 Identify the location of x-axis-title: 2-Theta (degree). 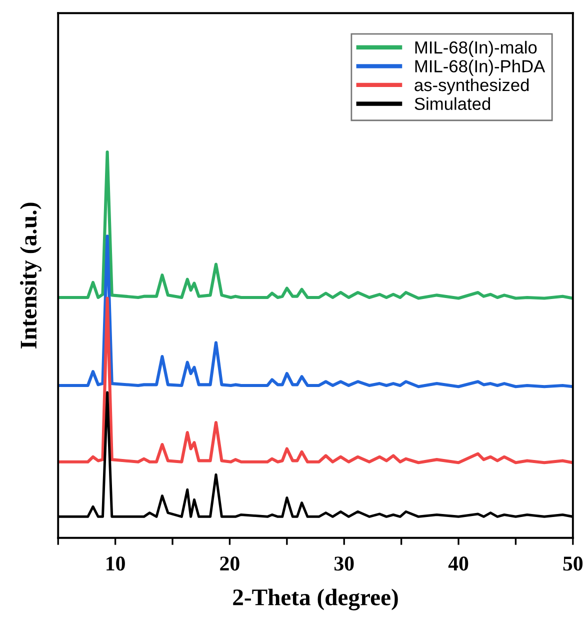
(315, 599).